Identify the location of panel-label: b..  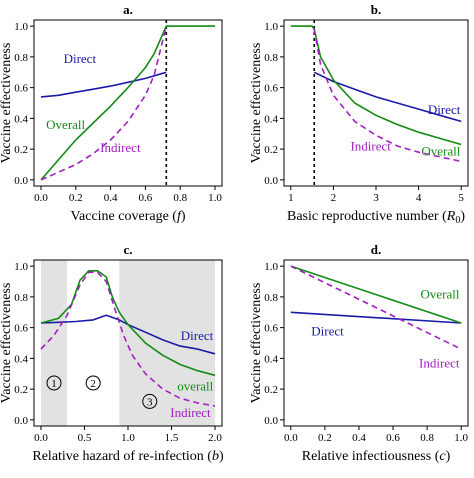
(376, 9).